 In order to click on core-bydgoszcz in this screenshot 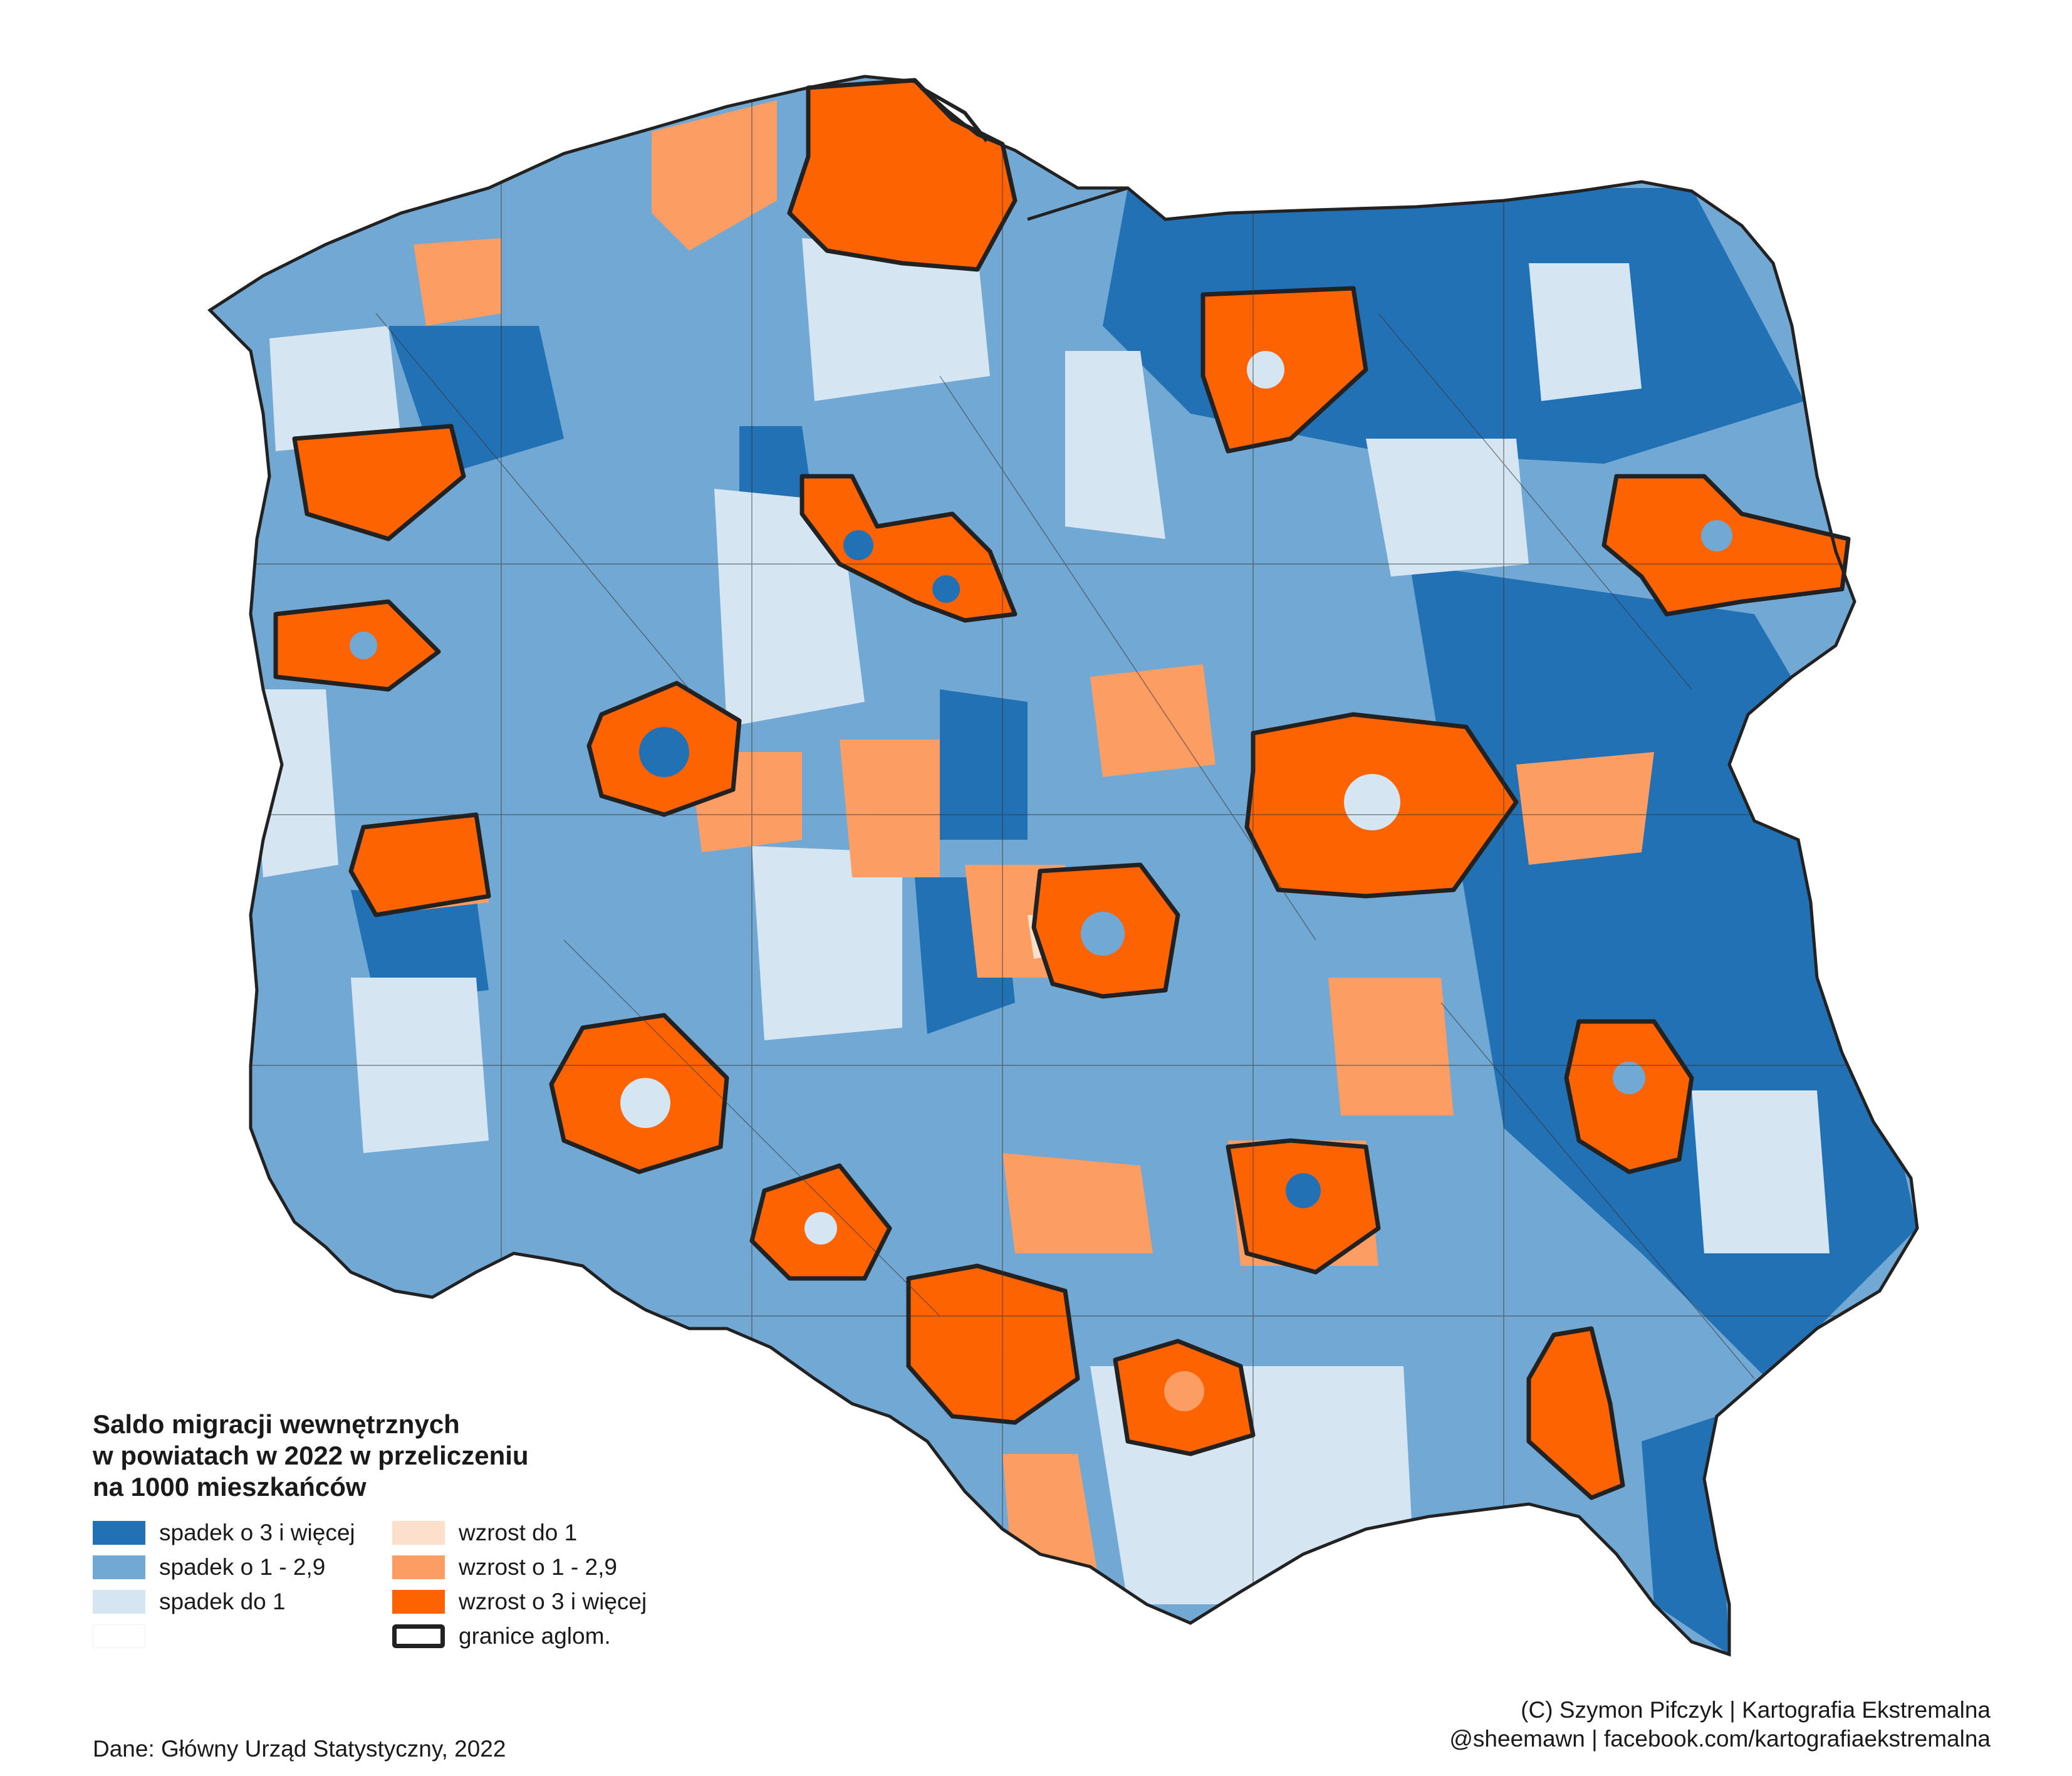, I will do `click(858, 545)`.